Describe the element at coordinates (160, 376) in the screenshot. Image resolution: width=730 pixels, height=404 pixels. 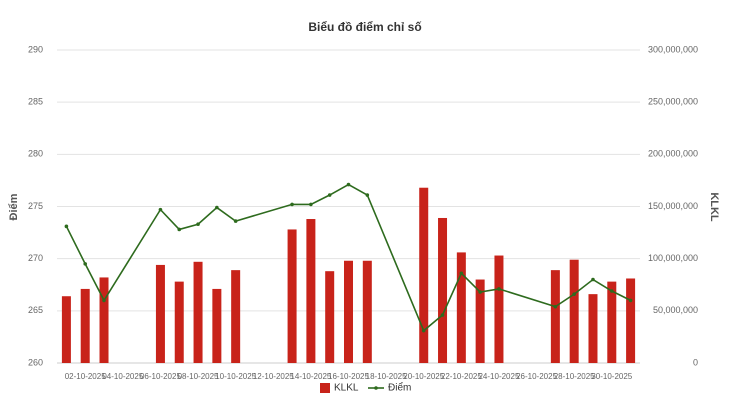
I see `x-tick-label: 06-10-2025` at that location.